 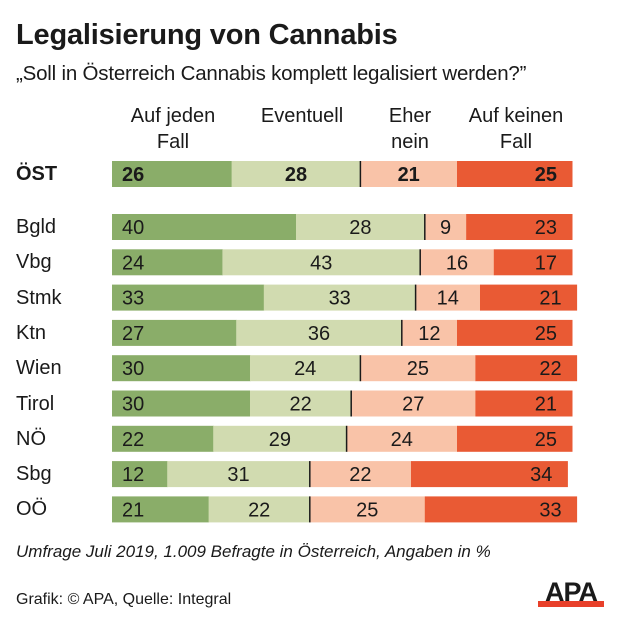 What do you see at coordinates (37, 174) in the screenshot?
I see `category-label-ost: ÖST` at bounding box center [37, 174].